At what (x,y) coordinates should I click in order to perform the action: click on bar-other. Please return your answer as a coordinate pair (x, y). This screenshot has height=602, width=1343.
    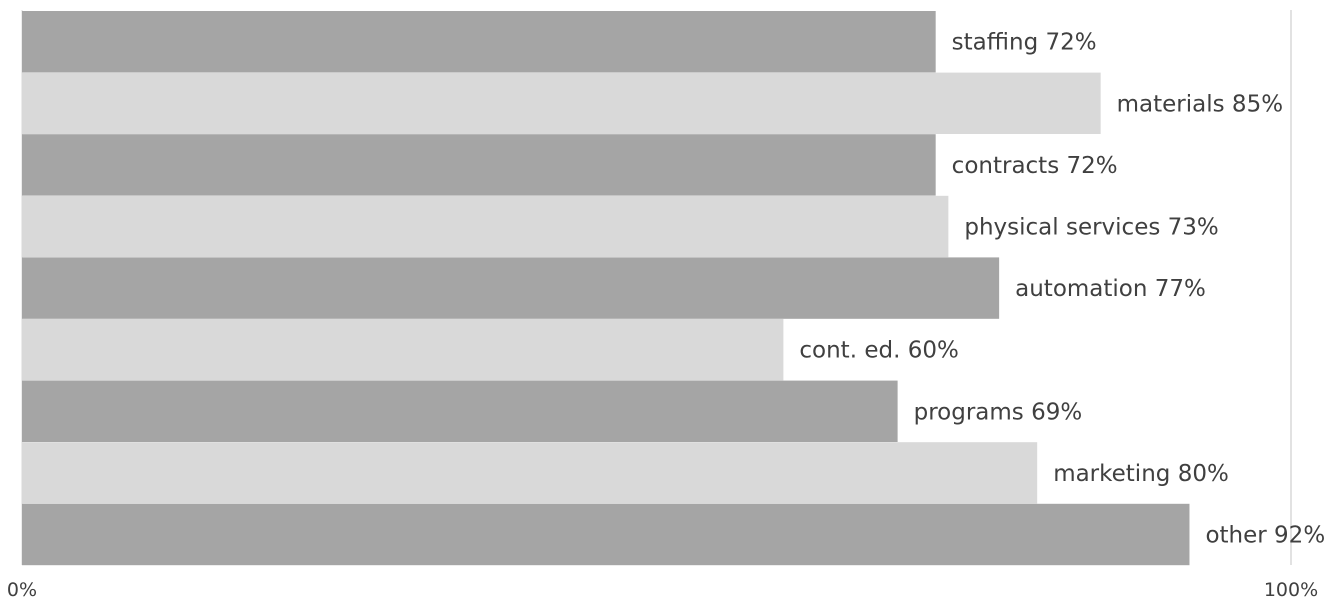
    Looking at the image, I should click on (606, 534).